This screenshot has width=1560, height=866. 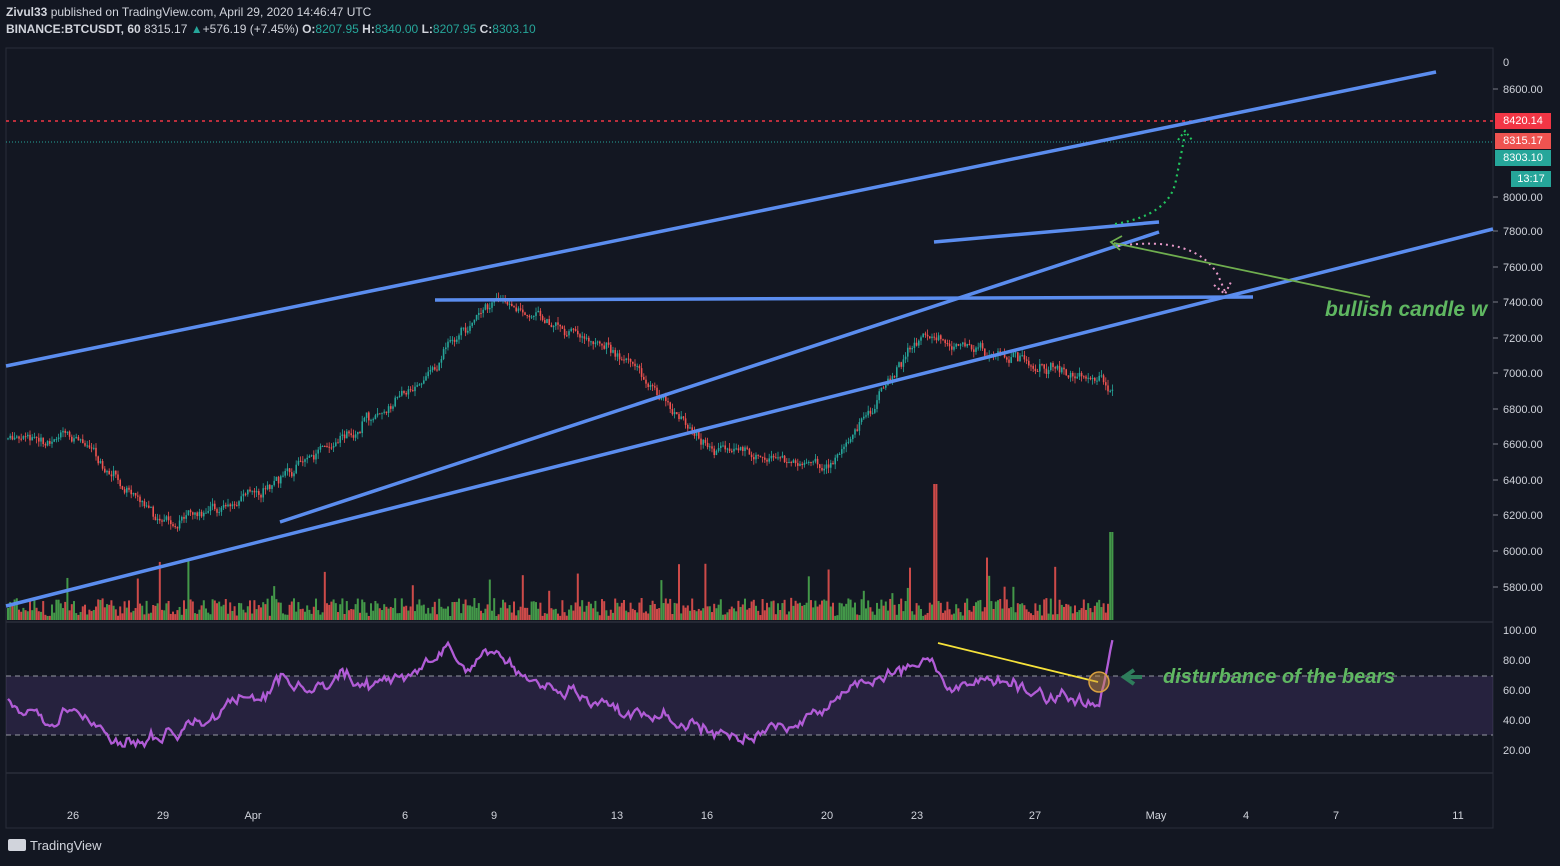 What do you see at coordinates (73, 29) in the screenshot?
I see `symbol-label: BINANCE:BTCUSDT, 60` at bounding box center [73, 29].